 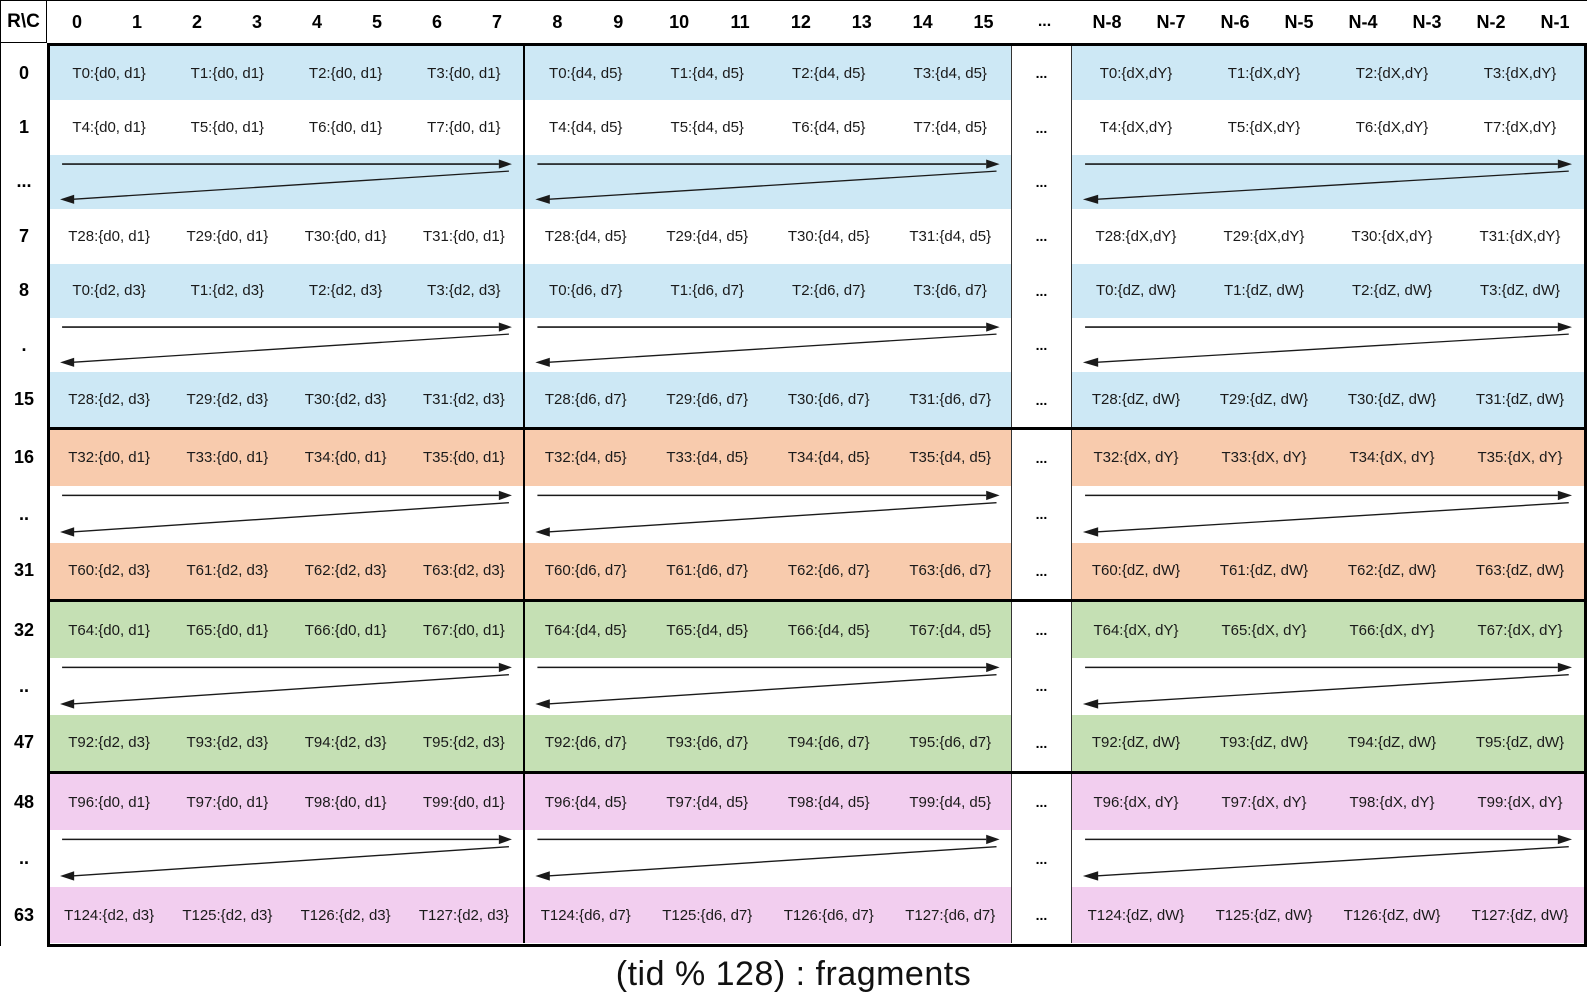 I want to click on caption-area: (tid % 128) : fragments, so click(x=793, y=974).